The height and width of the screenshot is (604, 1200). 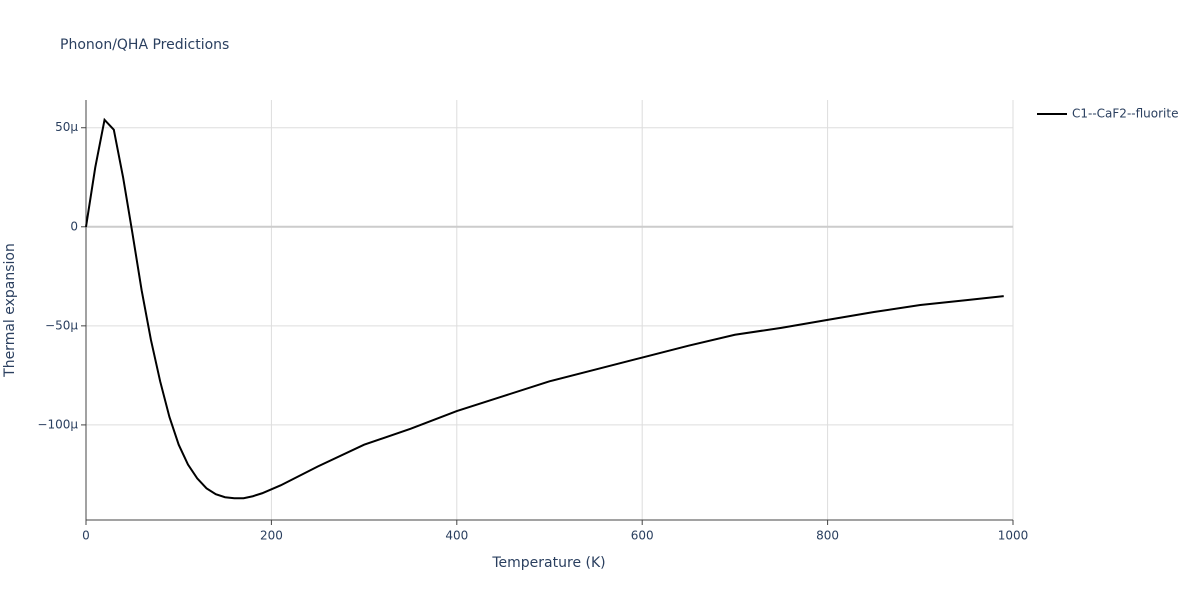 What do you see at coordinates (827, 536) in the screenshot?
I see `x-tick-label: 800` at bounding box center [827, 536].